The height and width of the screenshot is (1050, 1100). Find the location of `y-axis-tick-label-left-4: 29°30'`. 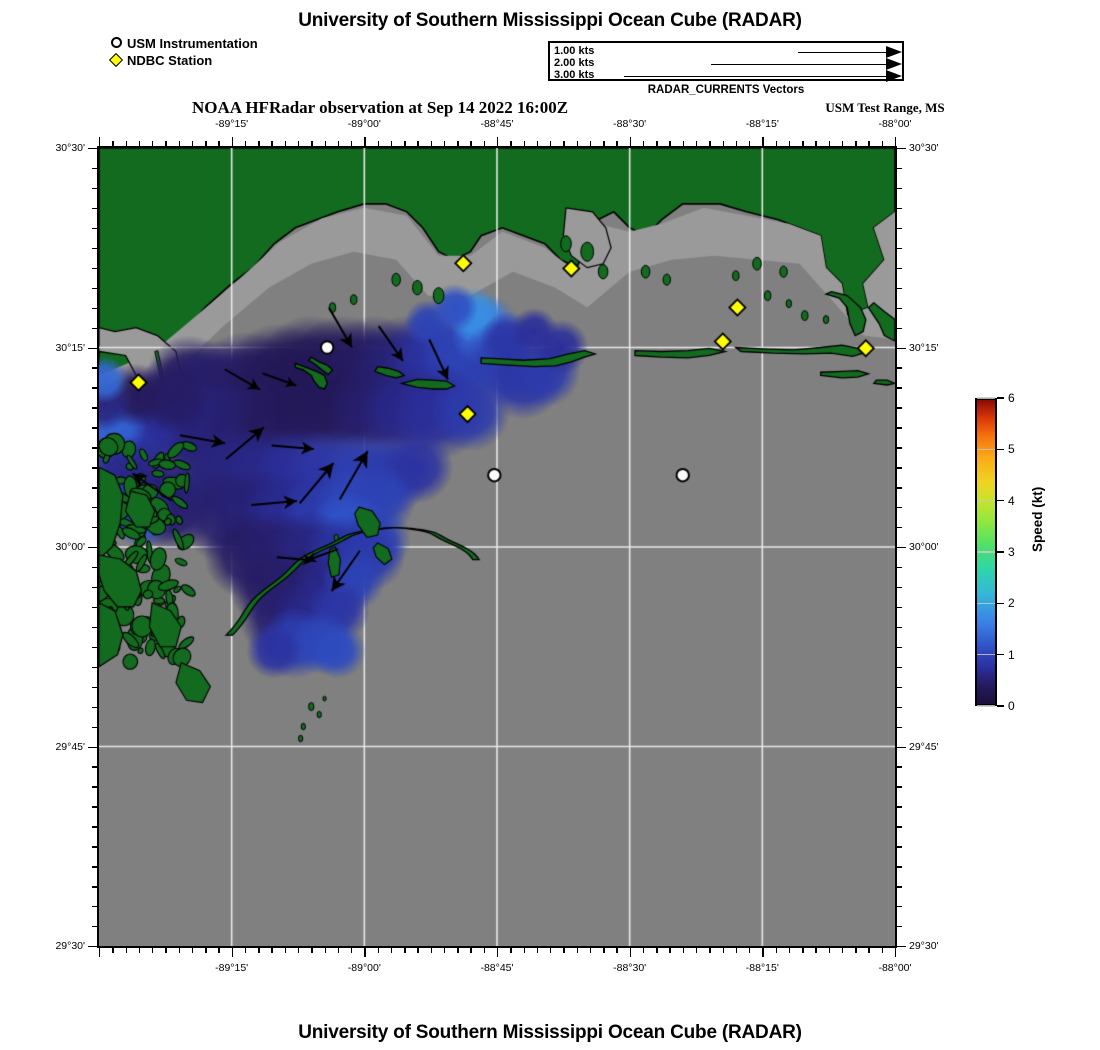

y-axis-tick-label-left-4: 29°30' is located at coordinates (70, 946).